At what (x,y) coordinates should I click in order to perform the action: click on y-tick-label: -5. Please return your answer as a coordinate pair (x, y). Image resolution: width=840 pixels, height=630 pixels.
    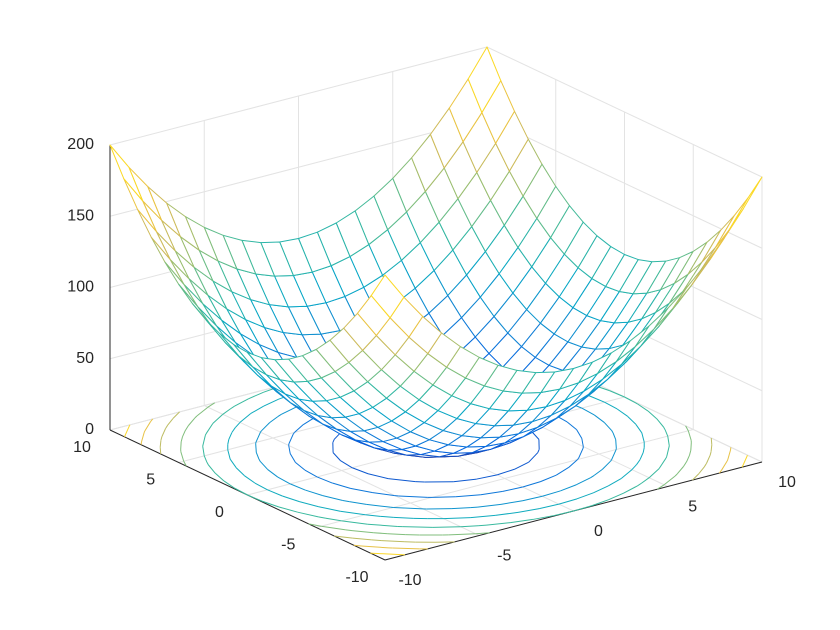
    Looking at the image, I should click on (288, 545).